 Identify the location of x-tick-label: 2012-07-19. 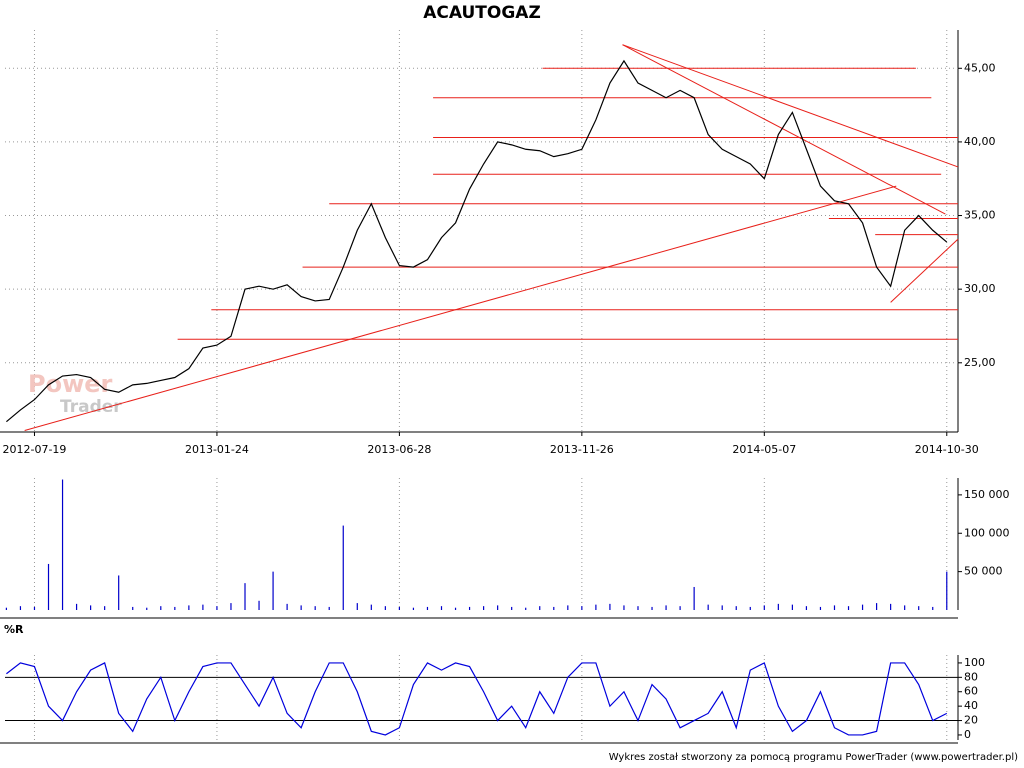
(35, 449).